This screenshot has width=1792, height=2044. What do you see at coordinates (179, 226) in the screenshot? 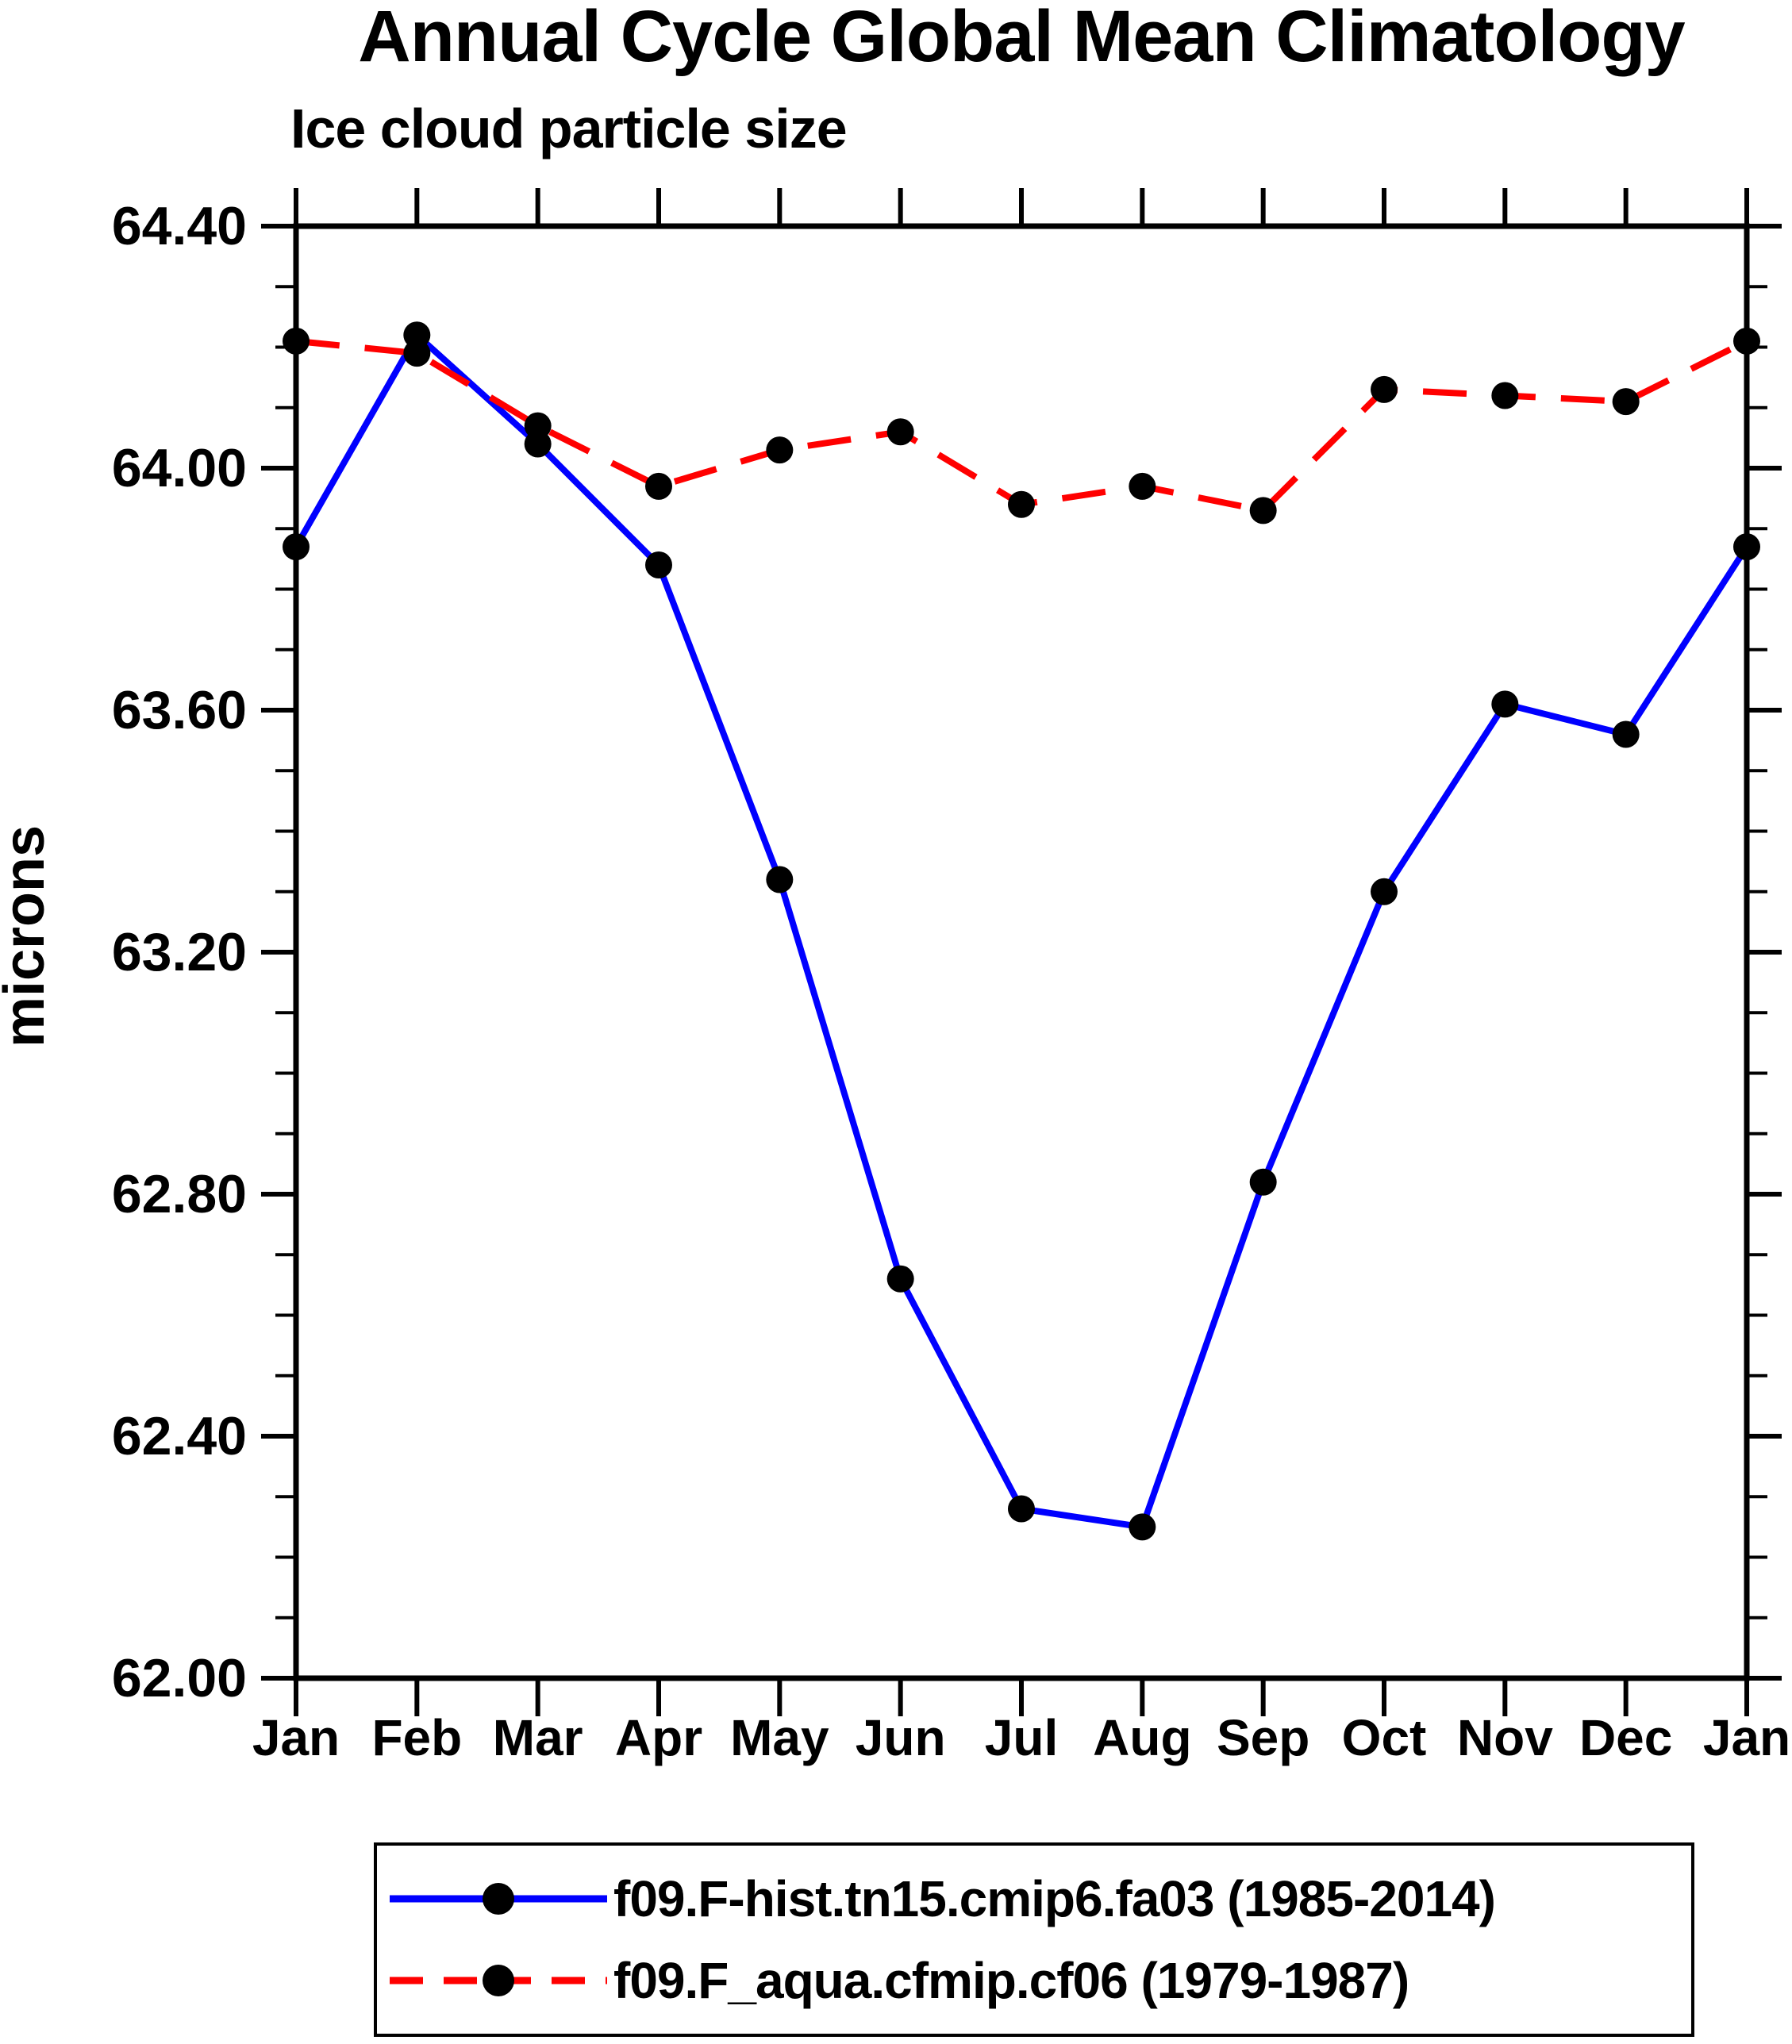
I see `y-tick-label: 64.40` at bounding box center [179, 226].